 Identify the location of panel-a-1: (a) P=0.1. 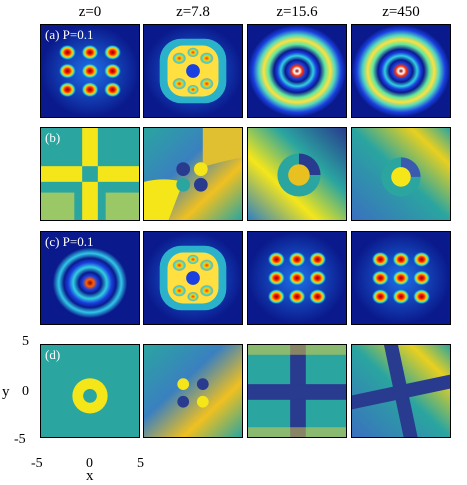
(90, 71).